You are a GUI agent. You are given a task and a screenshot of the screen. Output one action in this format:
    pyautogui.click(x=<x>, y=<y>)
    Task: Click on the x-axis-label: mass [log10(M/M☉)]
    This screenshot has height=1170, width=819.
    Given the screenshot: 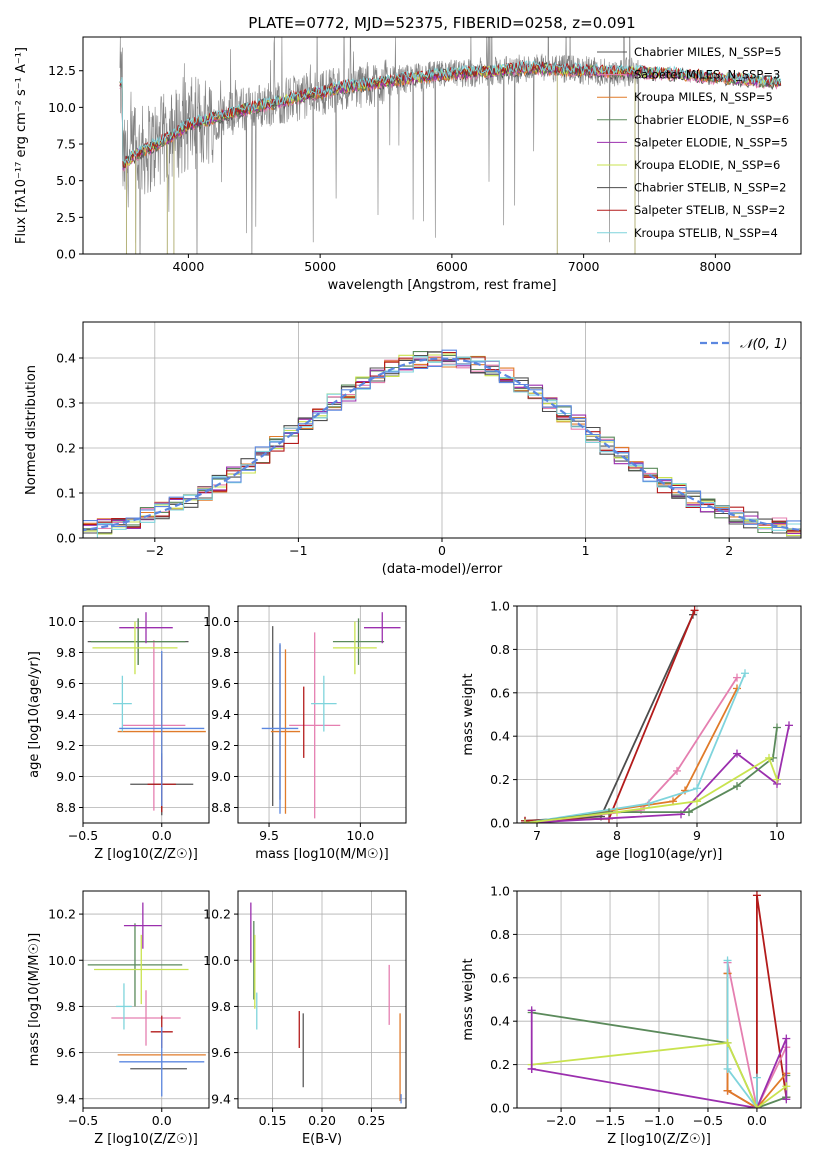 What is the action you would take?
    pyautogui.click(x=321, y=854)
    